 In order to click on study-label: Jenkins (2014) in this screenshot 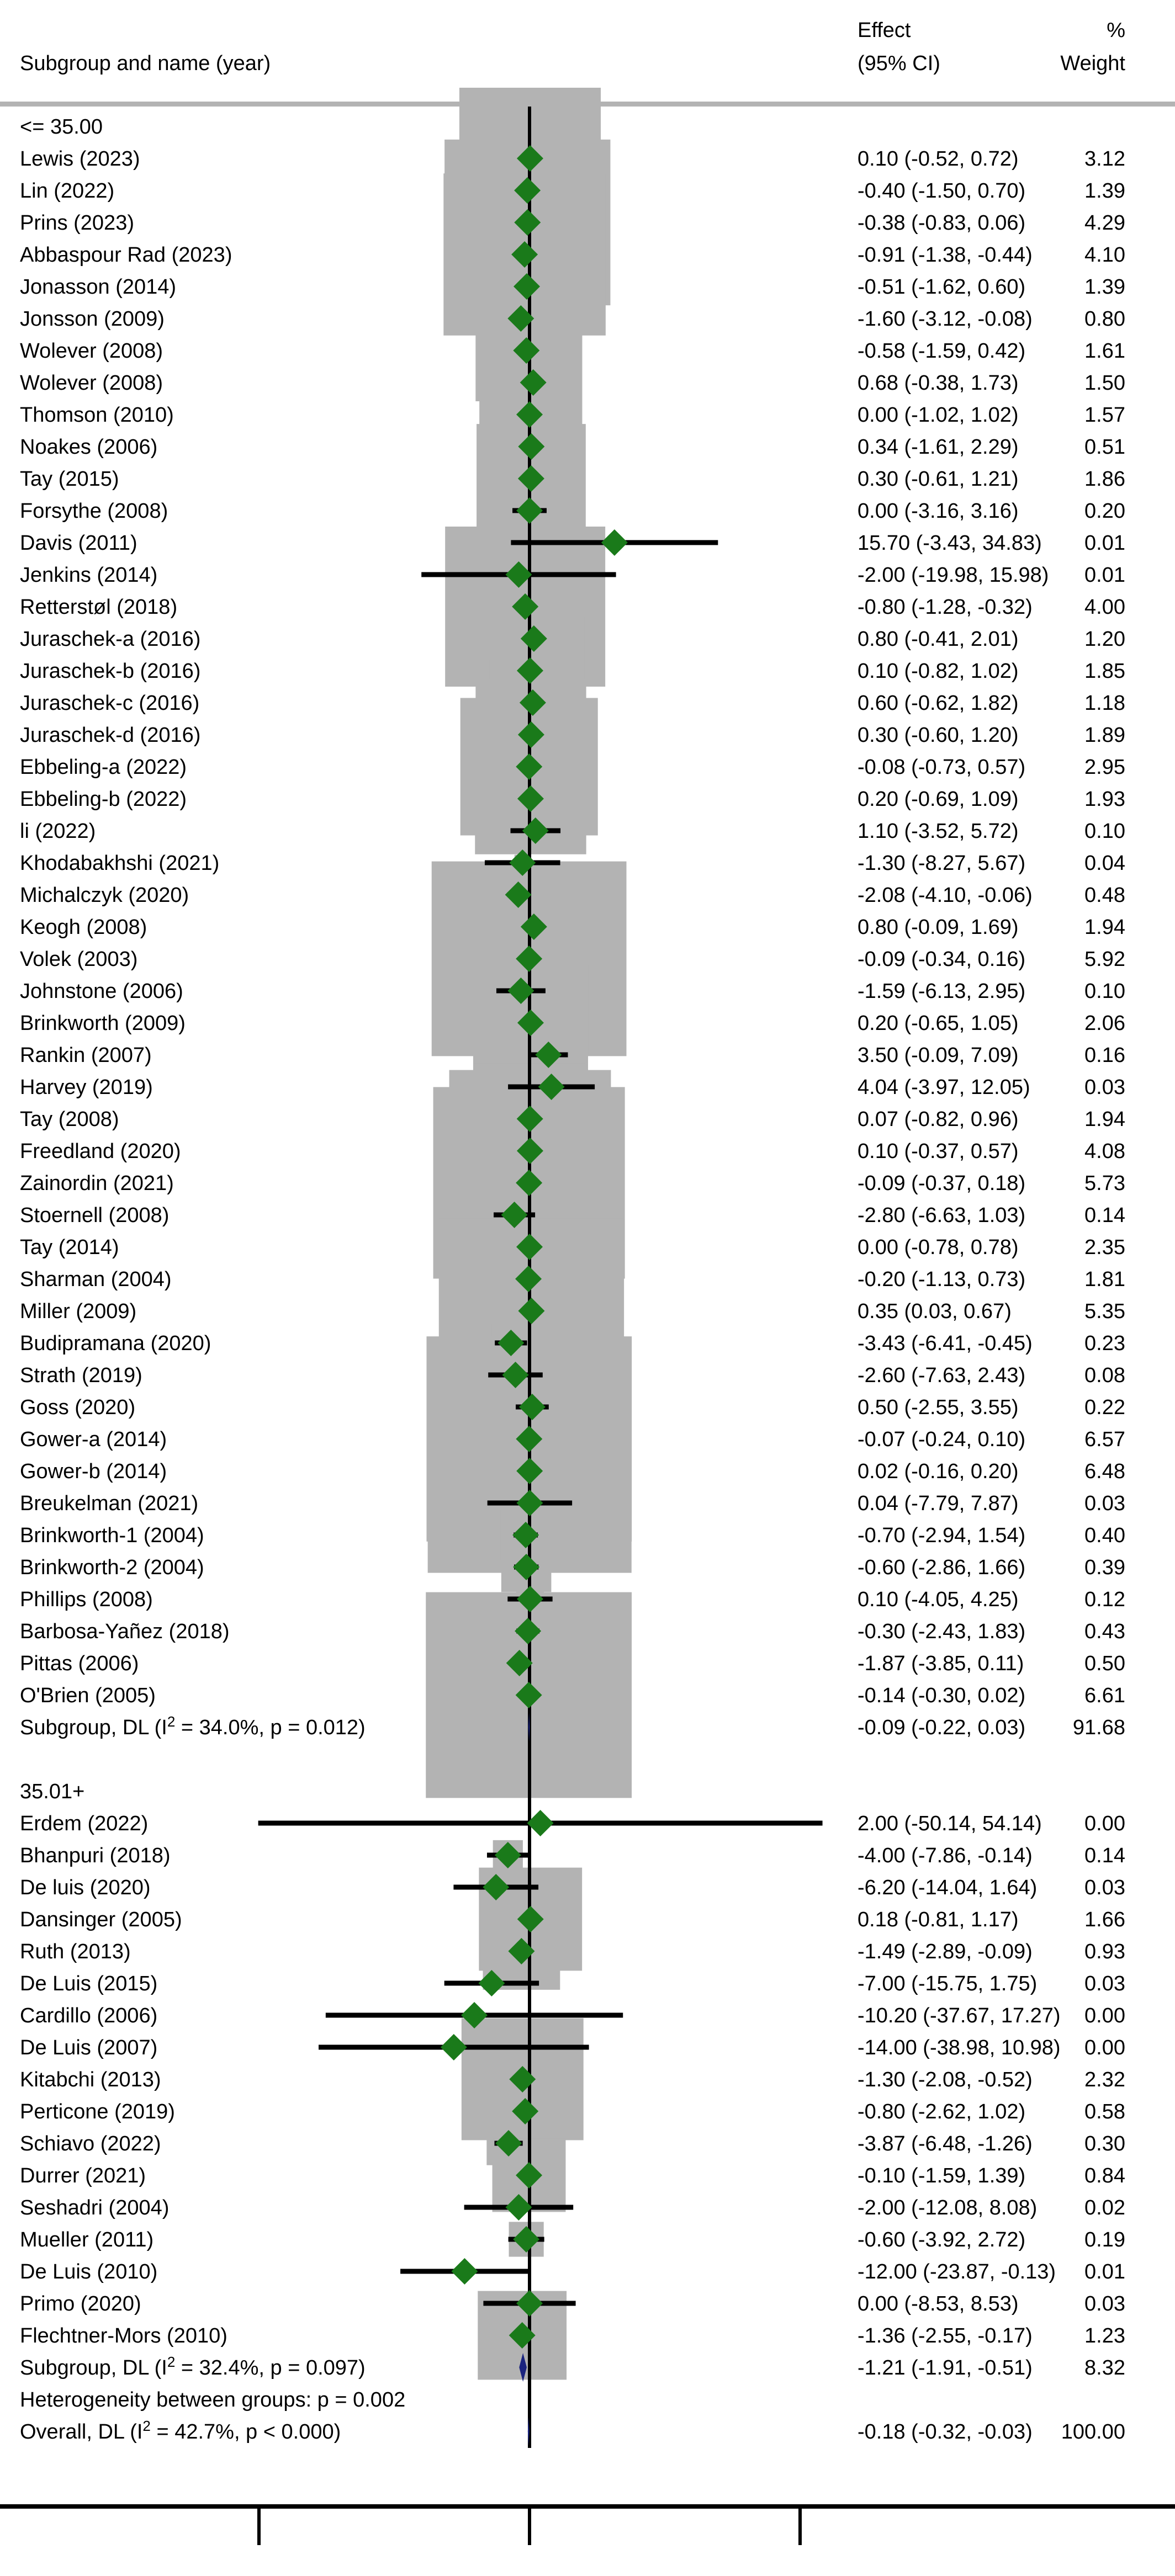, I will do `click(89, 575)`.